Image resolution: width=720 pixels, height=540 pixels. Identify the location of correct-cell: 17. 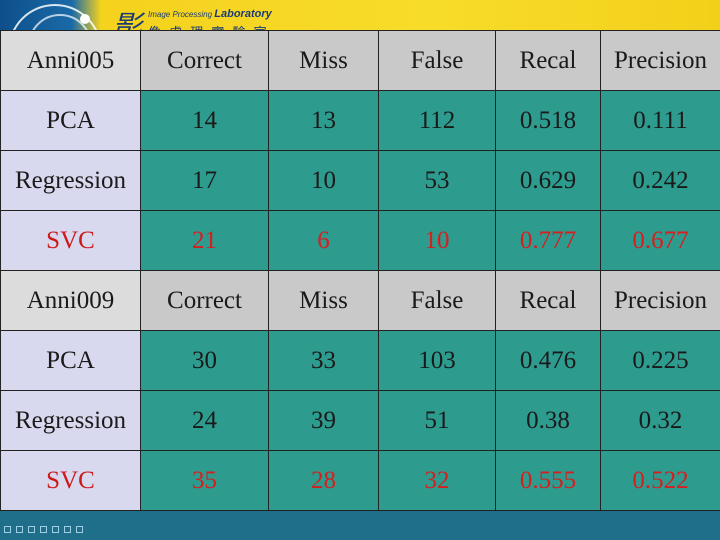
(204, 180).